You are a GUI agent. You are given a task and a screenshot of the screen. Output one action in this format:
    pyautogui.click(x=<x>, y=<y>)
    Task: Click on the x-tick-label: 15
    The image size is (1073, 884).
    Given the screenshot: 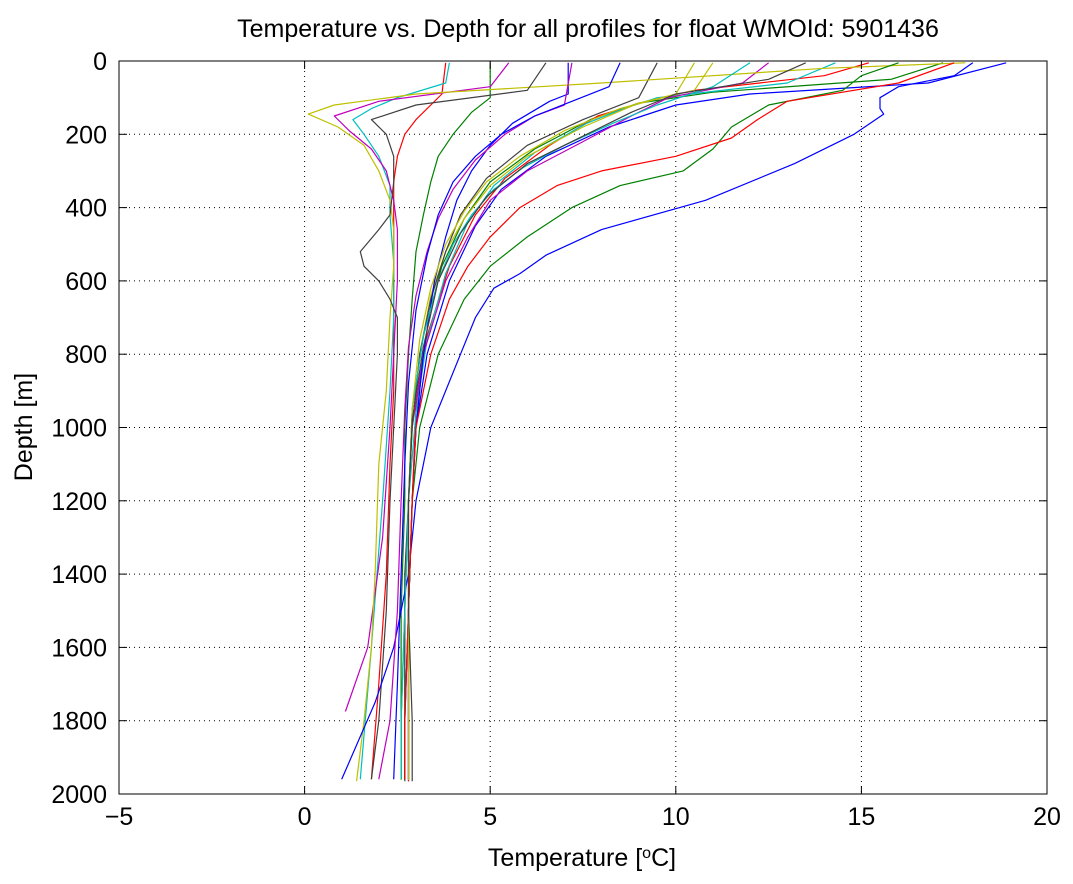 What is the action you would take?
    pyautogui.click(x=861, y=817)
    